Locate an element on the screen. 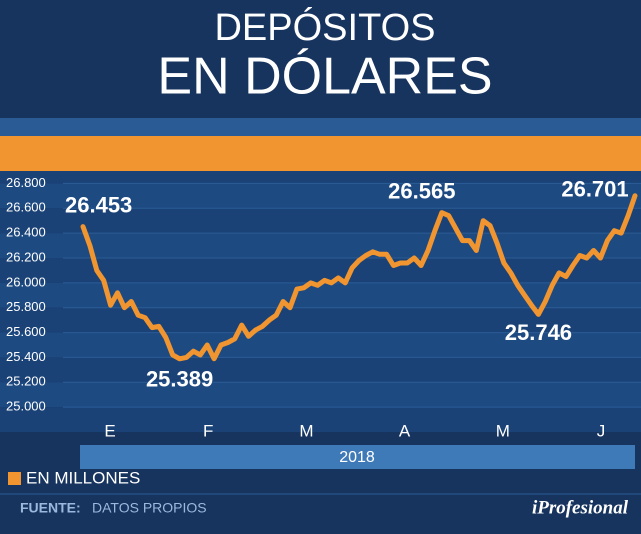  y-tick-label: 26.200 is located at coordinates (26, 256).